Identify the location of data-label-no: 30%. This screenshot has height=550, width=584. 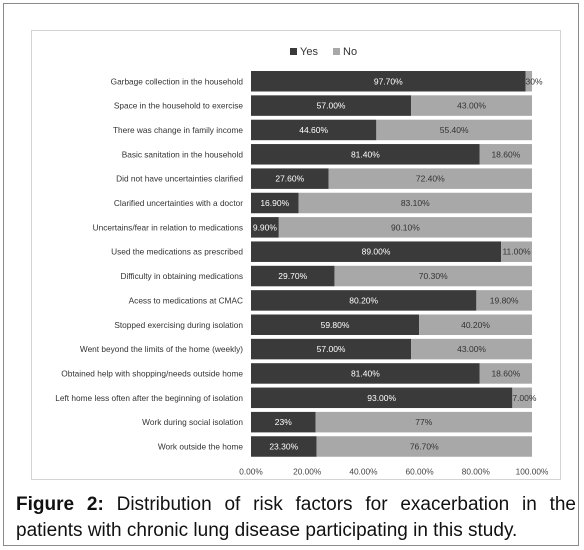
(534, 81).